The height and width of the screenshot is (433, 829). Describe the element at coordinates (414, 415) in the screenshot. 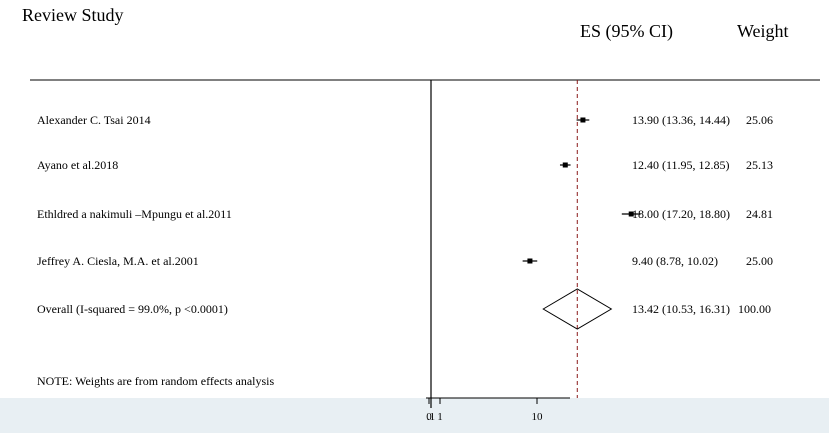

I see `axis-band` at that location.